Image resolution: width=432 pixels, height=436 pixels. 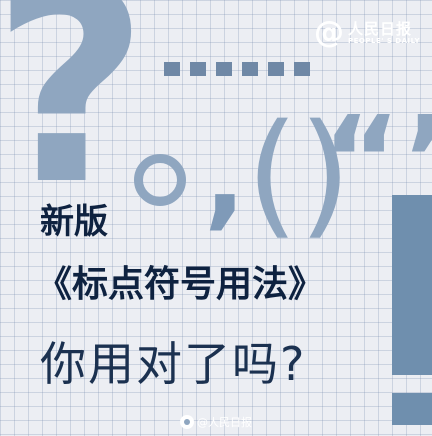 I want to click on exclamation-bar, so click(x=412, y=285).